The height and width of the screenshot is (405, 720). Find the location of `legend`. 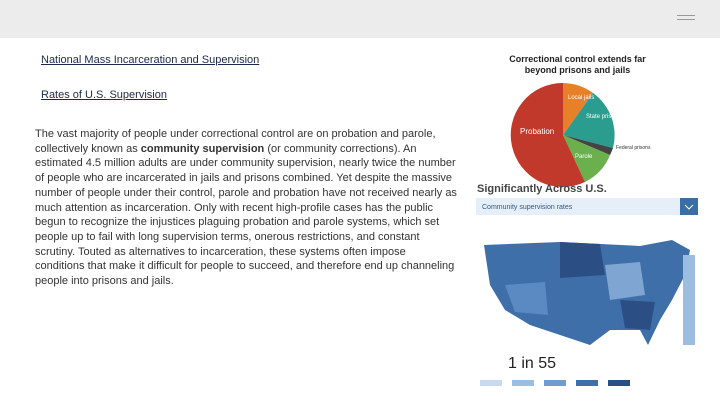

legend is located at coordinates (555, 383).